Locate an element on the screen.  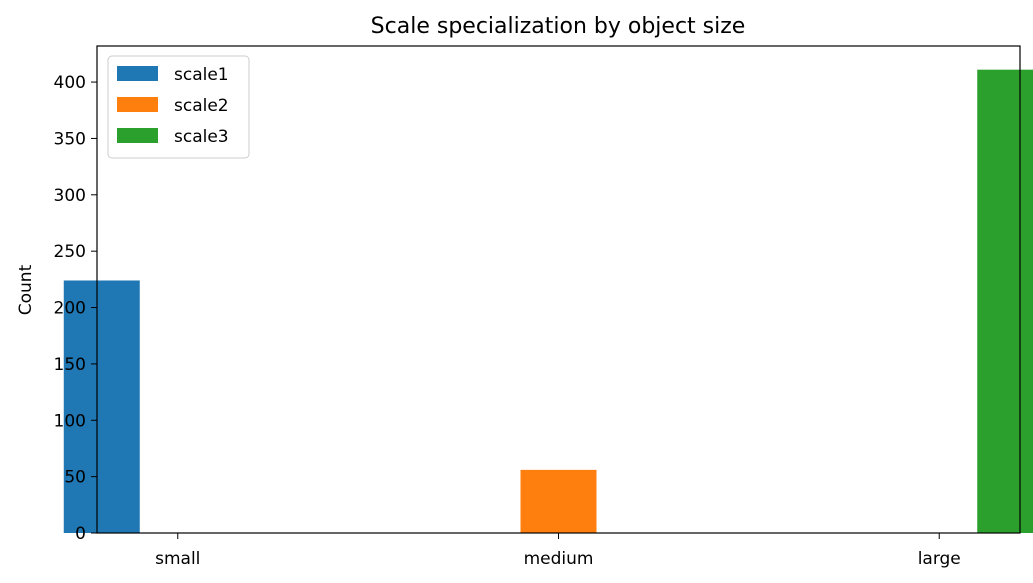
bar-scale2-medium is located at coordinates (558, 501).